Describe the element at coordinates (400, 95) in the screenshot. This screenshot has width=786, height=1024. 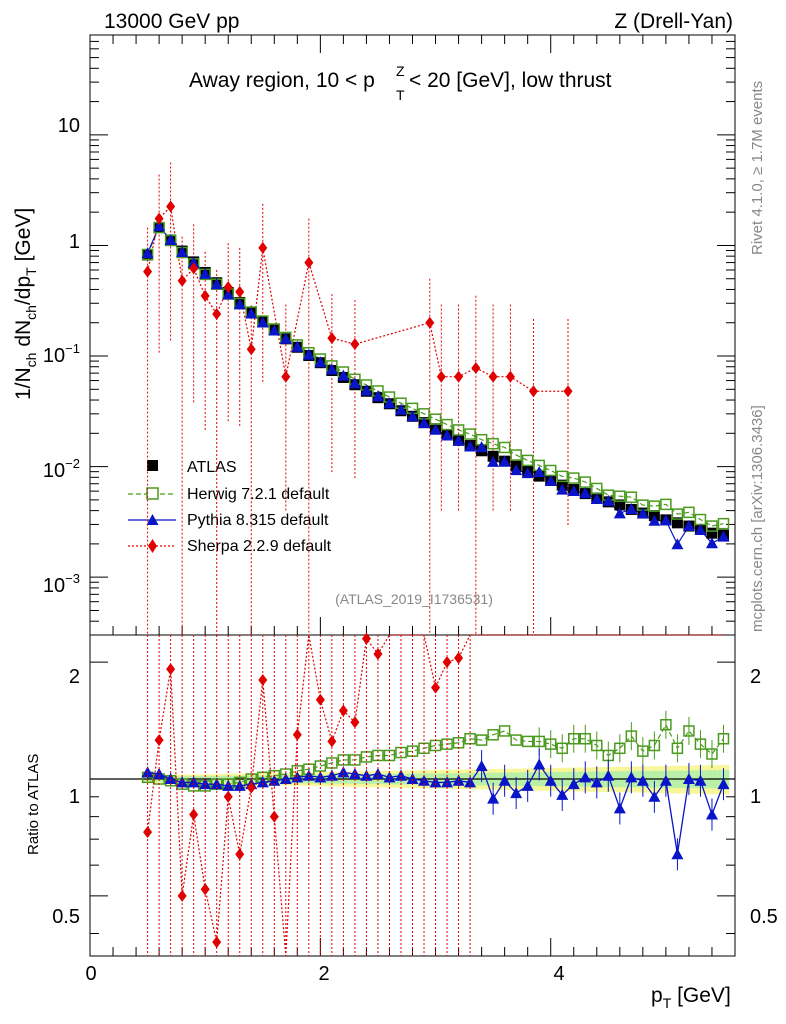
I see `region-title-sub: T` at that location.